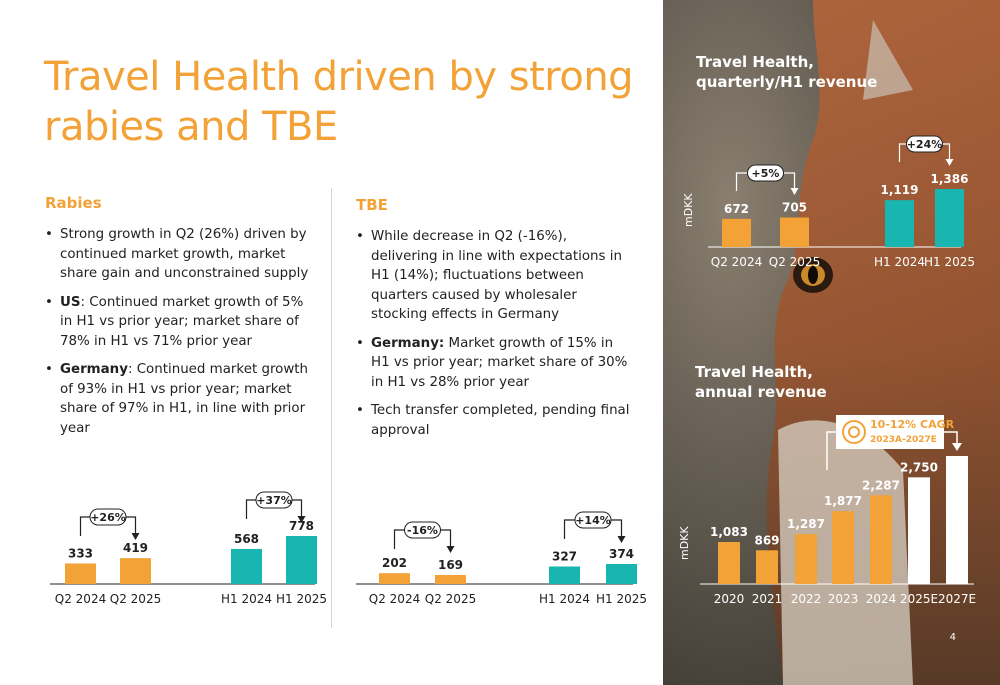 The height and width of the screenshot is (685, 1000). I want to click on value-label: 2,750, so click(919, 467).